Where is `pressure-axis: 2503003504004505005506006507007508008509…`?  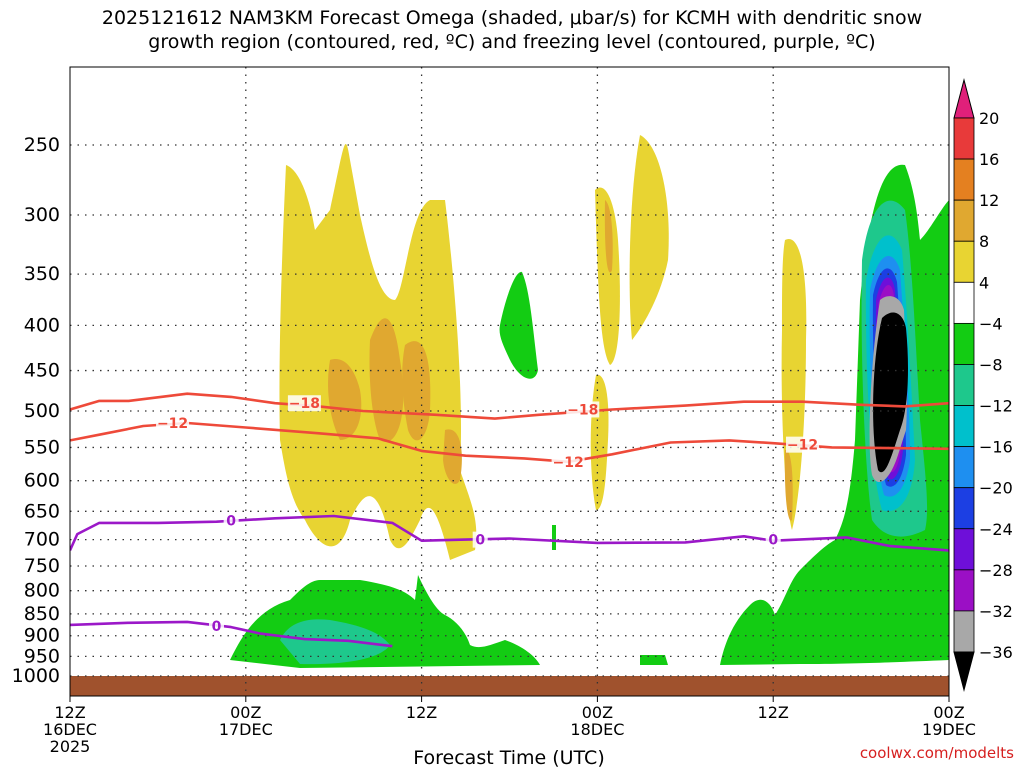 pressure-axis: 2503003504004505005506006507007508008509… is located at coordinates (36, 410).